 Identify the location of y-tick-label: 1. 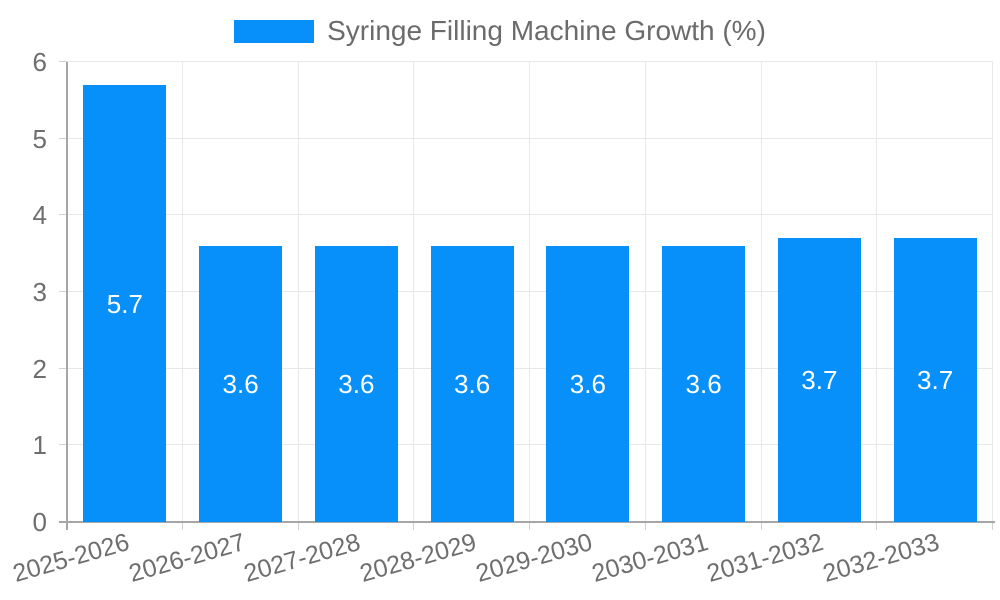
(39, 445).